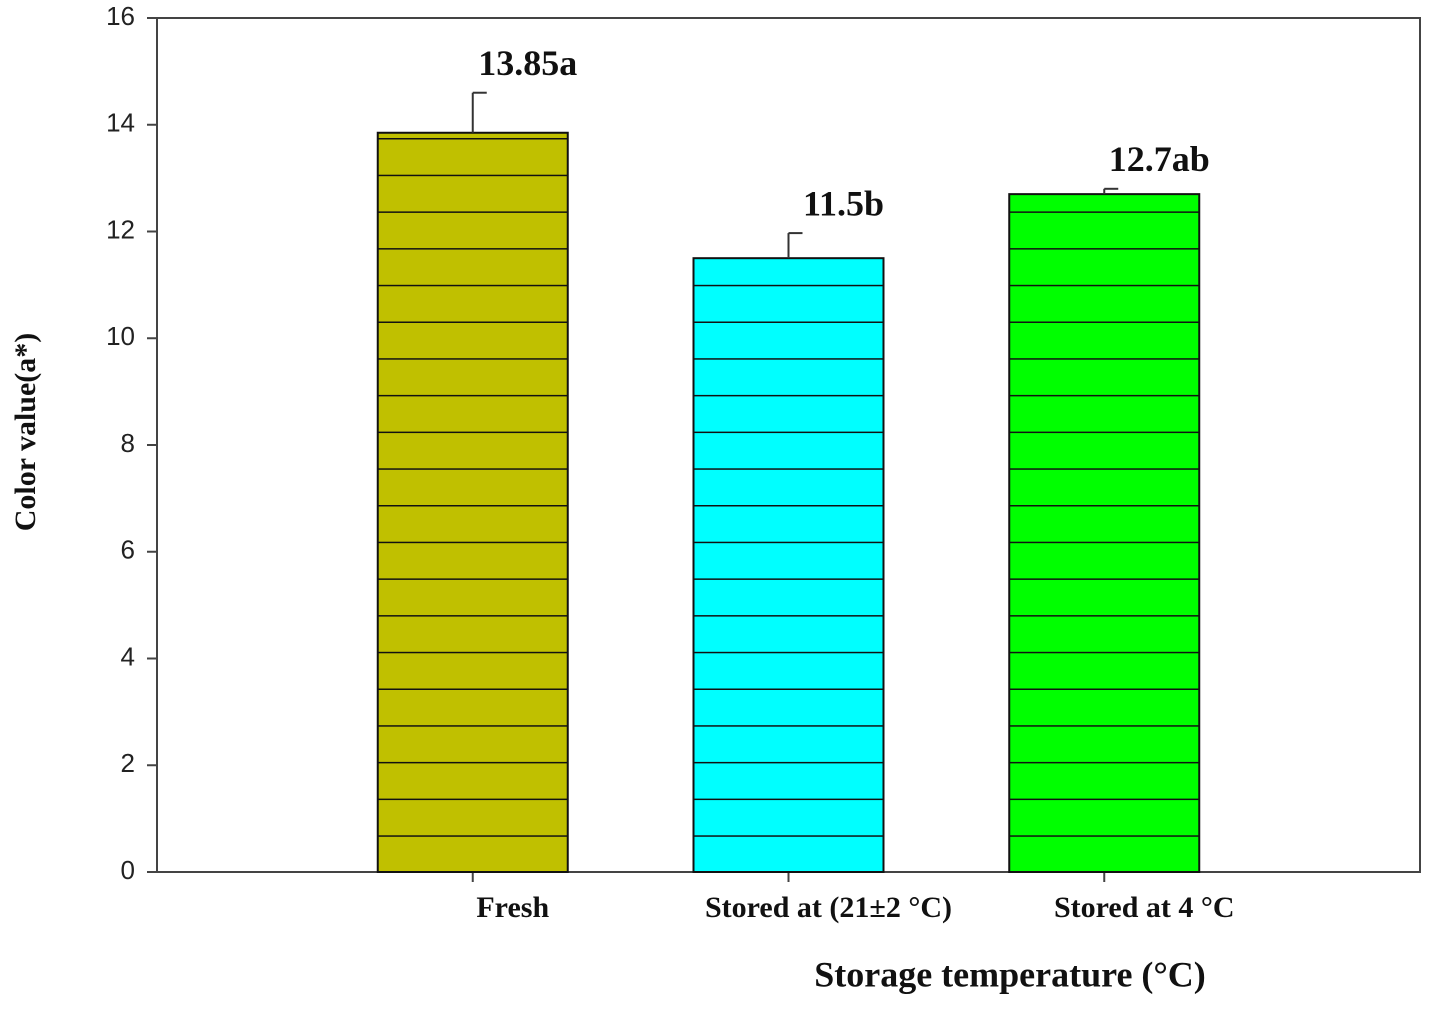 Image resolution: width=1429 pixels, height=1015 pixels. Describe the element at coordinates (120, 123) in the screenshot. I see `y-tick-label: 14` at that location.